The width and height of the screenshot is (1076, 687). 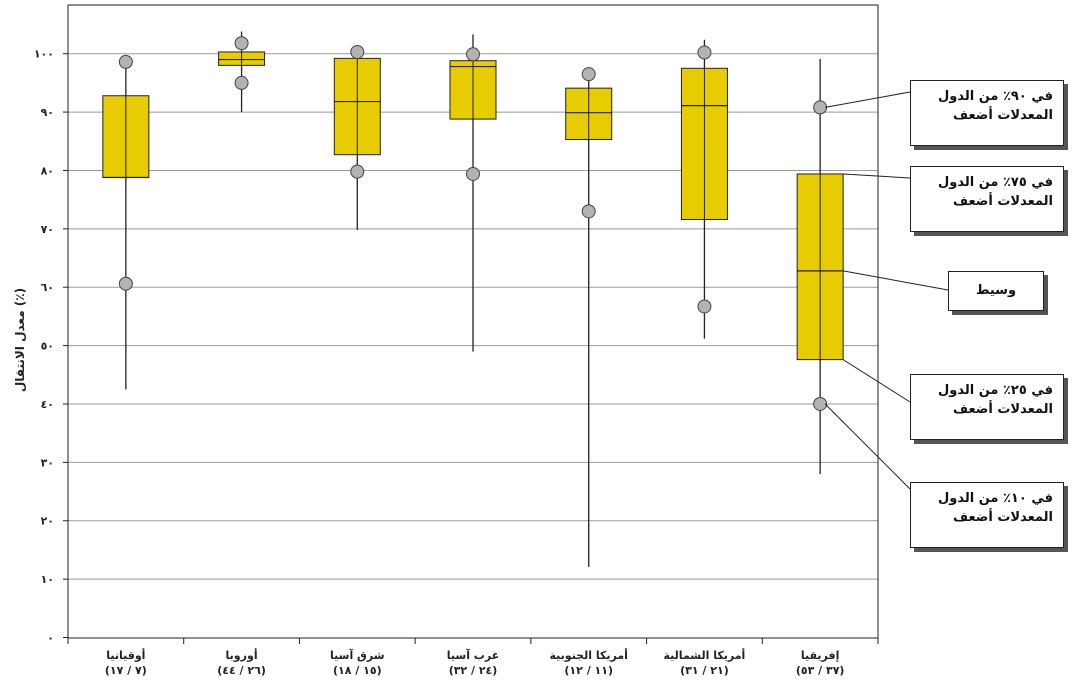 I want to click on x-category-label: أمريكا الجنوبية, so click(x=589, y=655).